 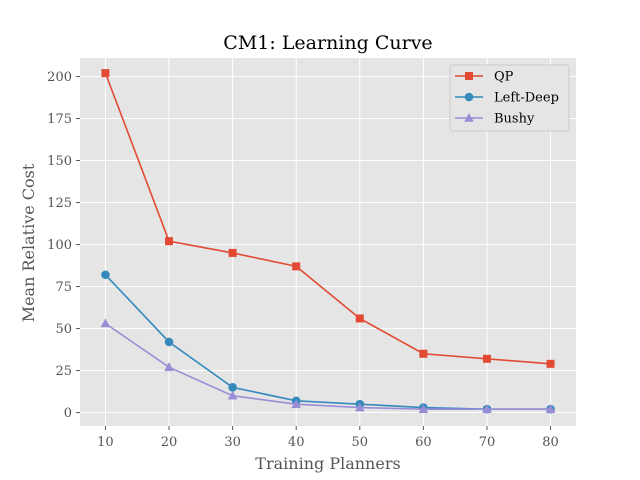 I want to click on x-axis-label: Training Planners, so click(x=327, y=463).